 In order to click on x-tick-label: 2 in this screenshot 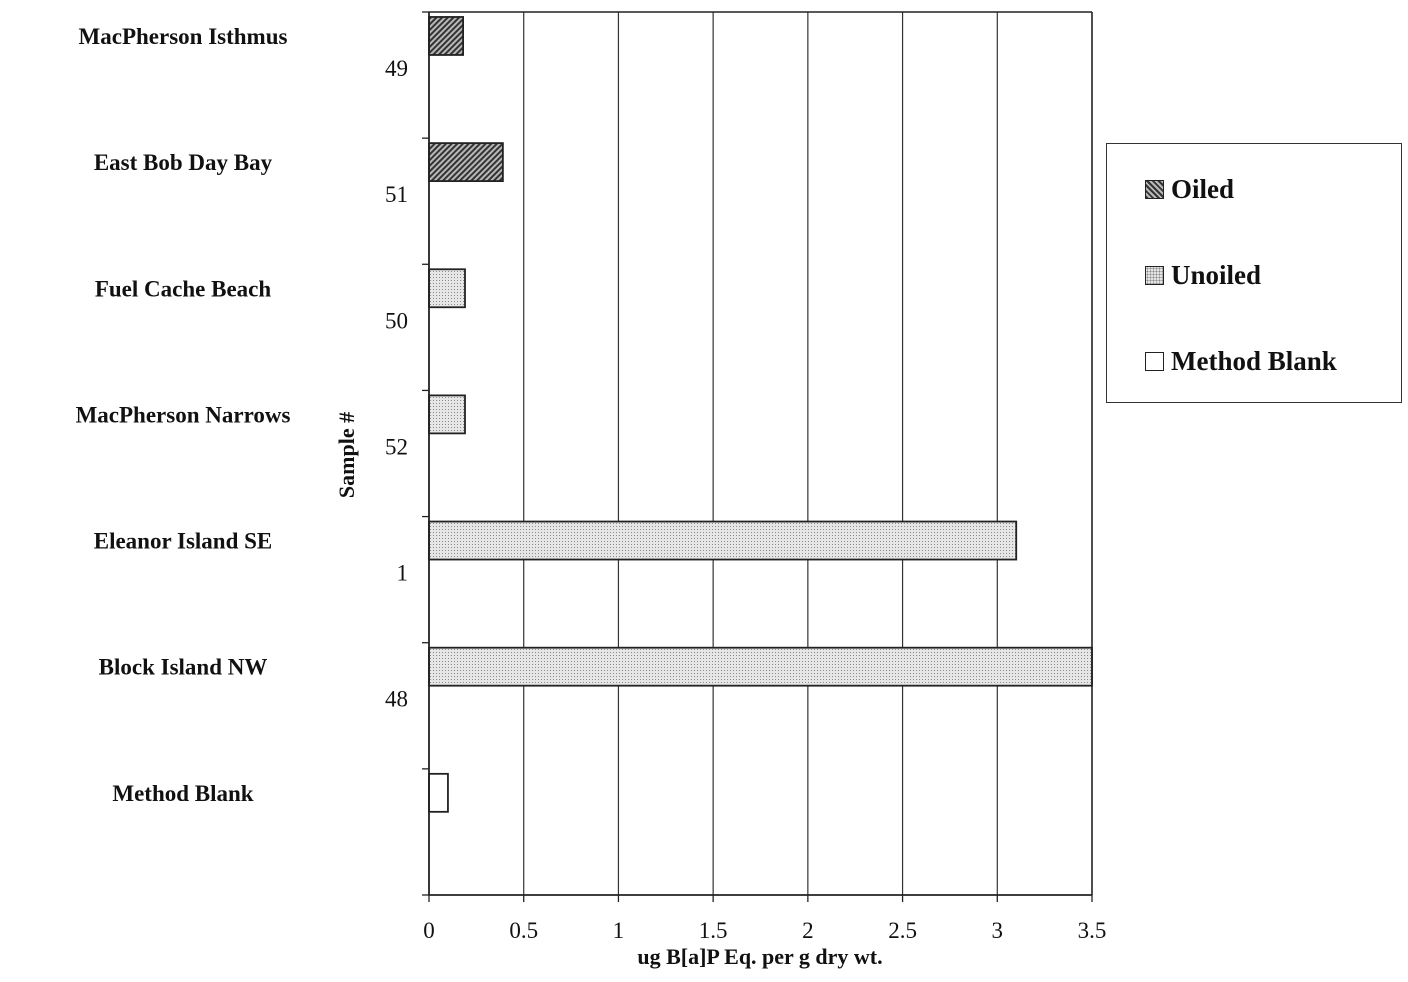, I will do `click(808, 930)`.